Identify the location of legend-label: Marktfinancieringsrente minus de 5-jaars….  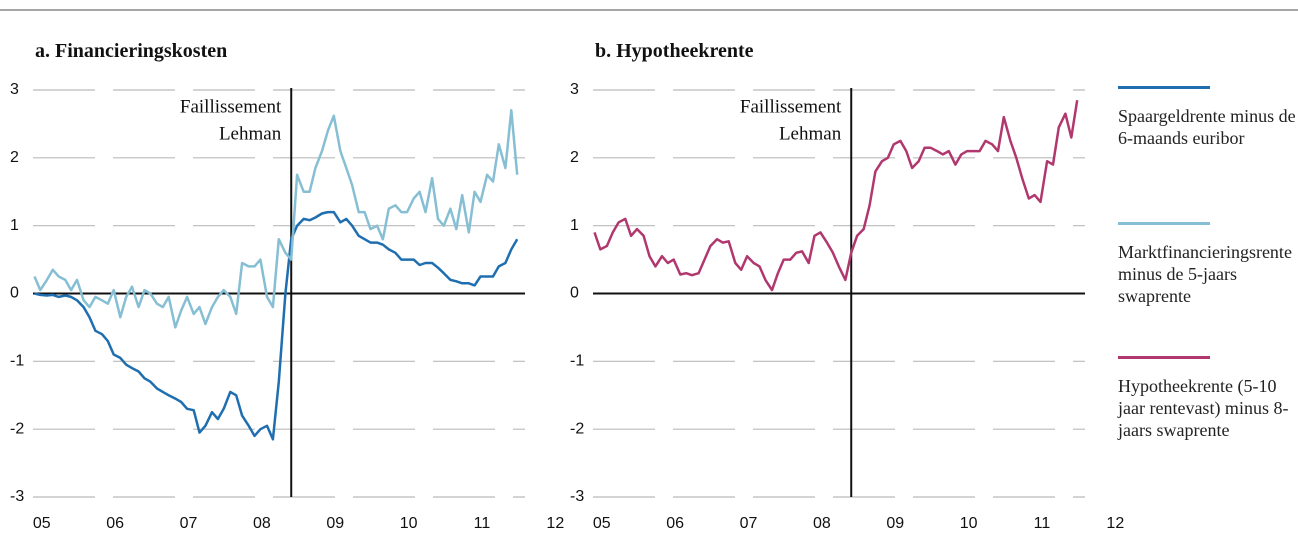
(1205, 274).